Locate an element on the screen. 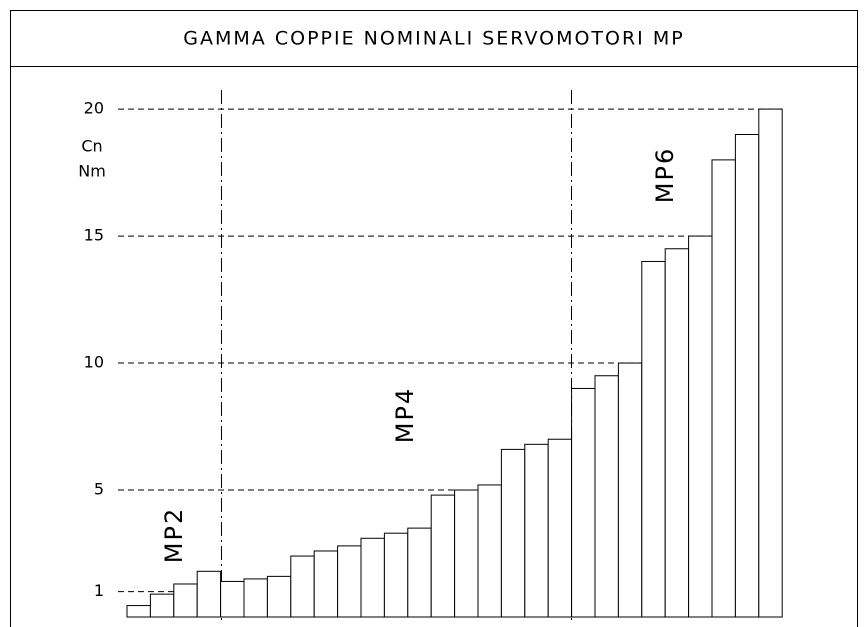 The height and width of the screenshot is (627, 868). annotation: MP2 is located at coordinates (174, 535).